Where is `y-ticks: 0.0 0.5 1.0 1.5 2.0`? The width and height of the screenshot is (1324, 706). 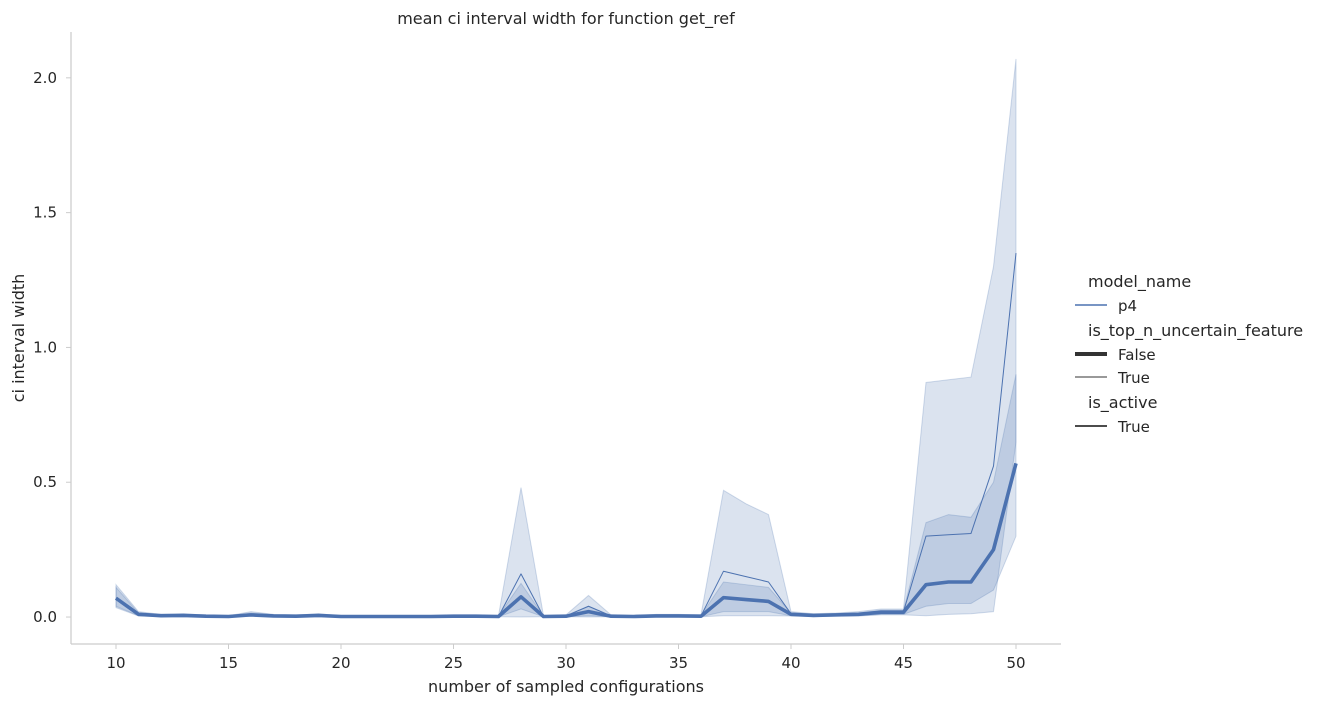
y-ticks: 0.0 0.5 1.0 1.5 2.0 is located at coordinates (52, 347).